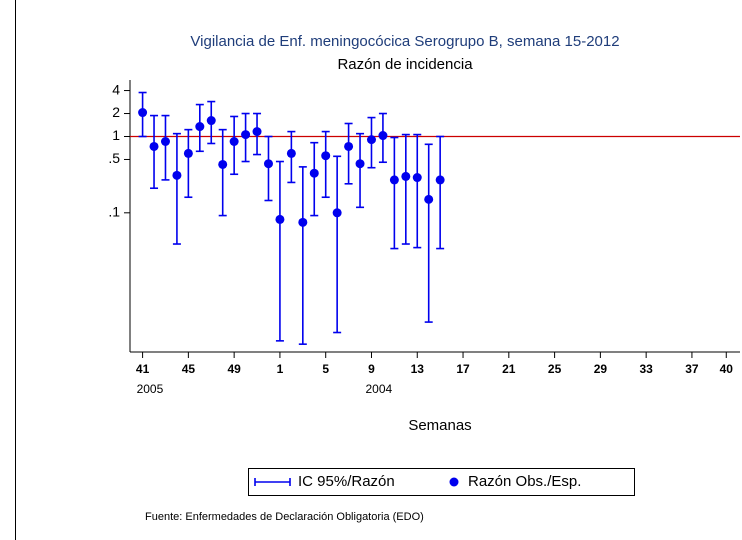 The height and width of the screenshot is (540, 742). What do you see at coordinates (692, 369) in the screenshot?
I see `x-tick-label: 37` at bounding box center [692, 369].